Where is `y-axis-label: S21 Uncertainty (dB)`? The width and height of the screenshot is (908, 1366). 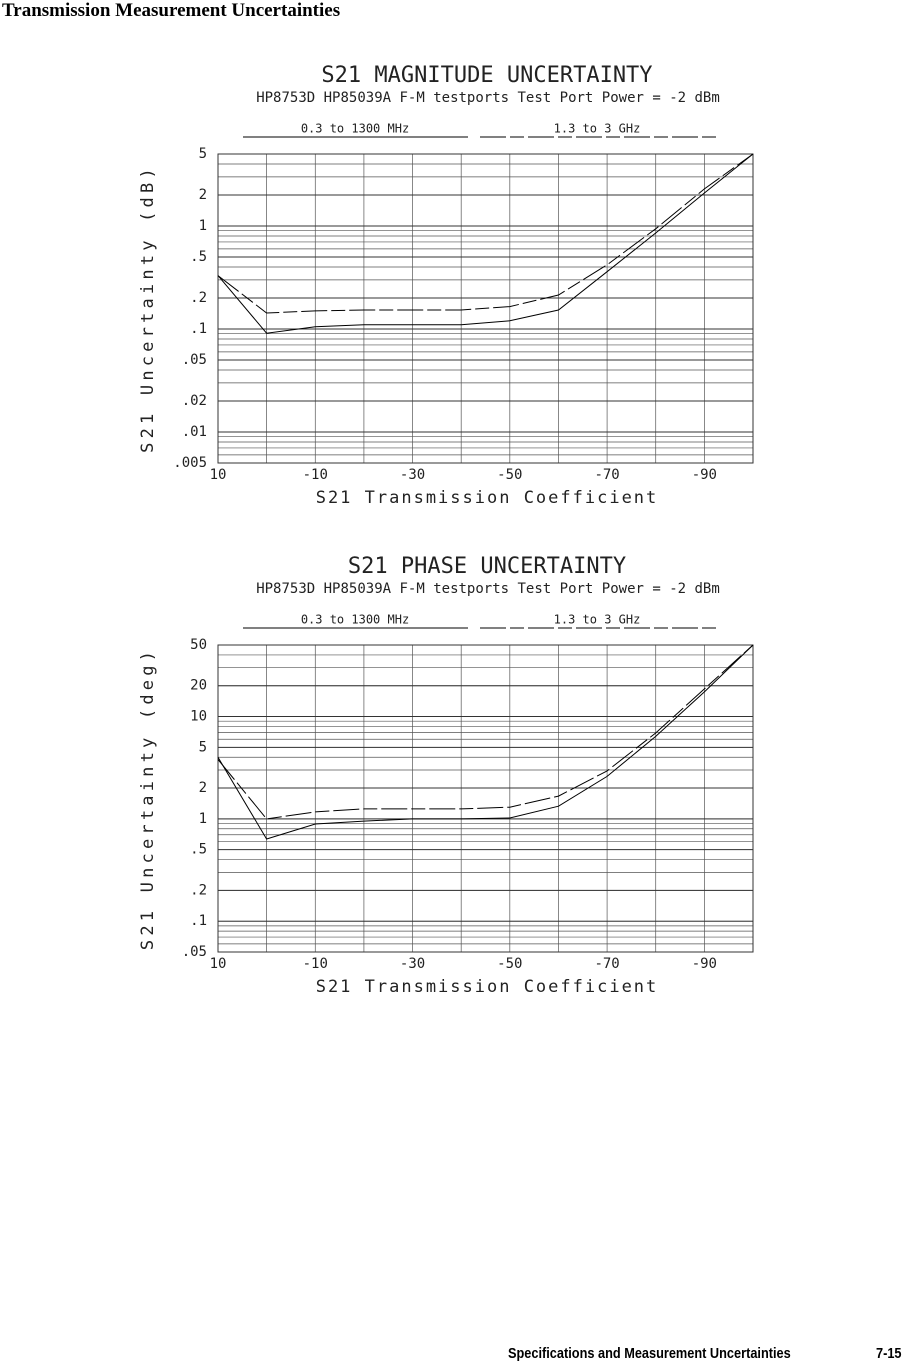
y-axis-label: S21 Uncertainty (dB) is located at coordinates (148, 308).